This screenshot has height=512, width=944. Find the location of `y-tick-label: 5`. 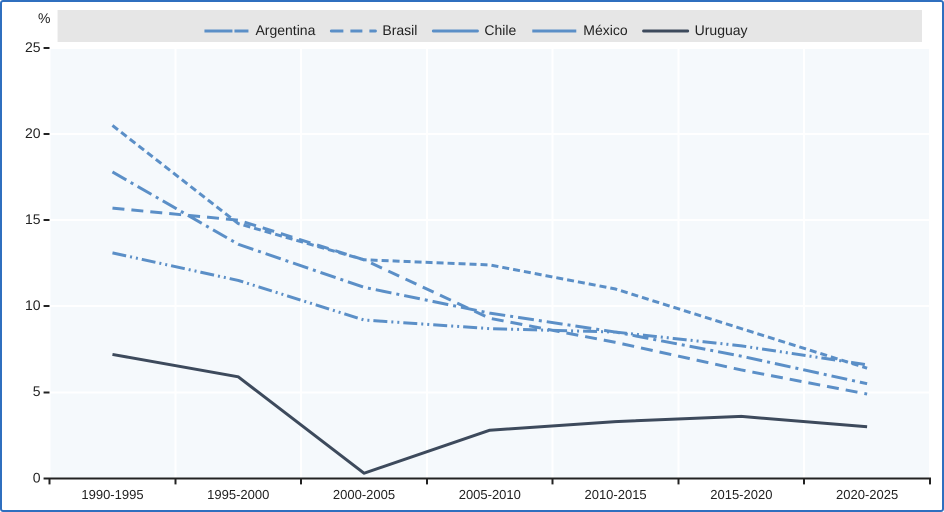

y-tick-label: 5 is located at coordinates (36, 391).